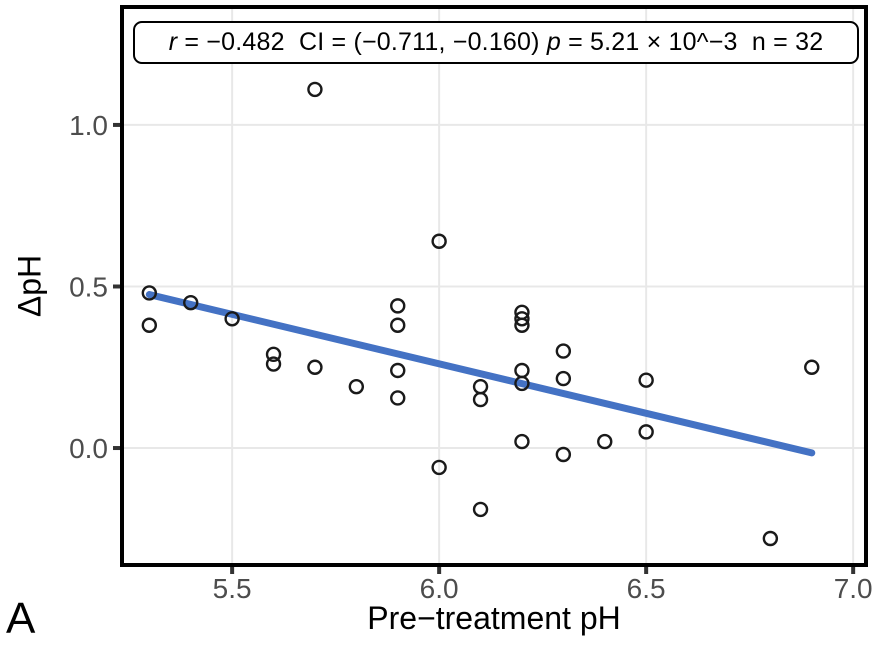  Describe the element at coordinates (362, 42) in the screenshot. I see `stat-r-ci-text: = −0.482 CI = (−0.711, −0.160)` at that location.